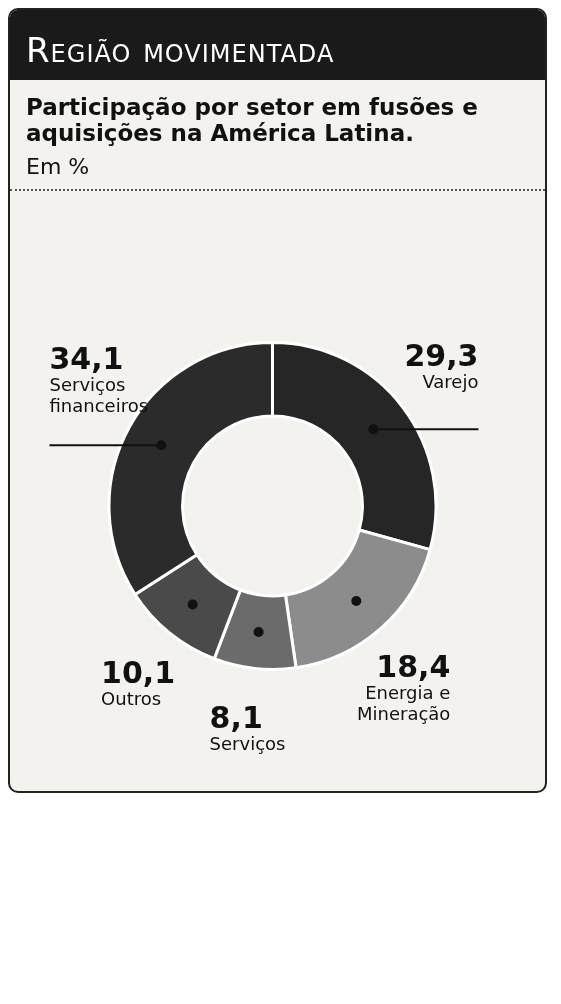  Describe the element at coordinates (277, 45) in the screenshot. I see `chart-title: Região movimentada` at that location.